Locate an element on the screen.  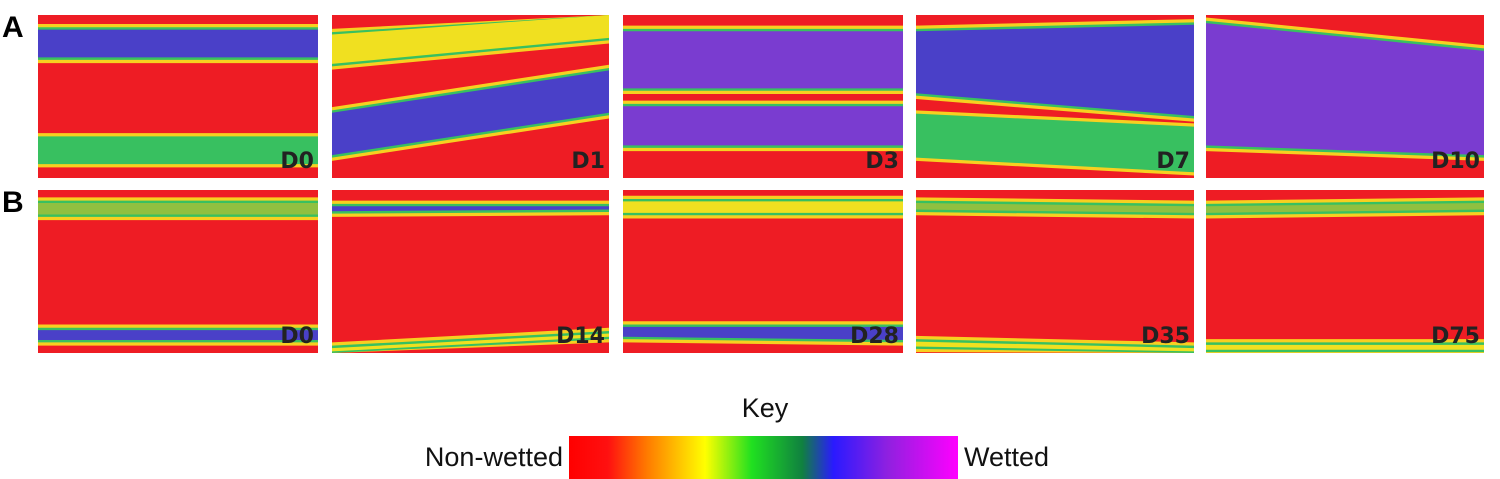
panel-label: D3 is located at coordinates (882, 161).